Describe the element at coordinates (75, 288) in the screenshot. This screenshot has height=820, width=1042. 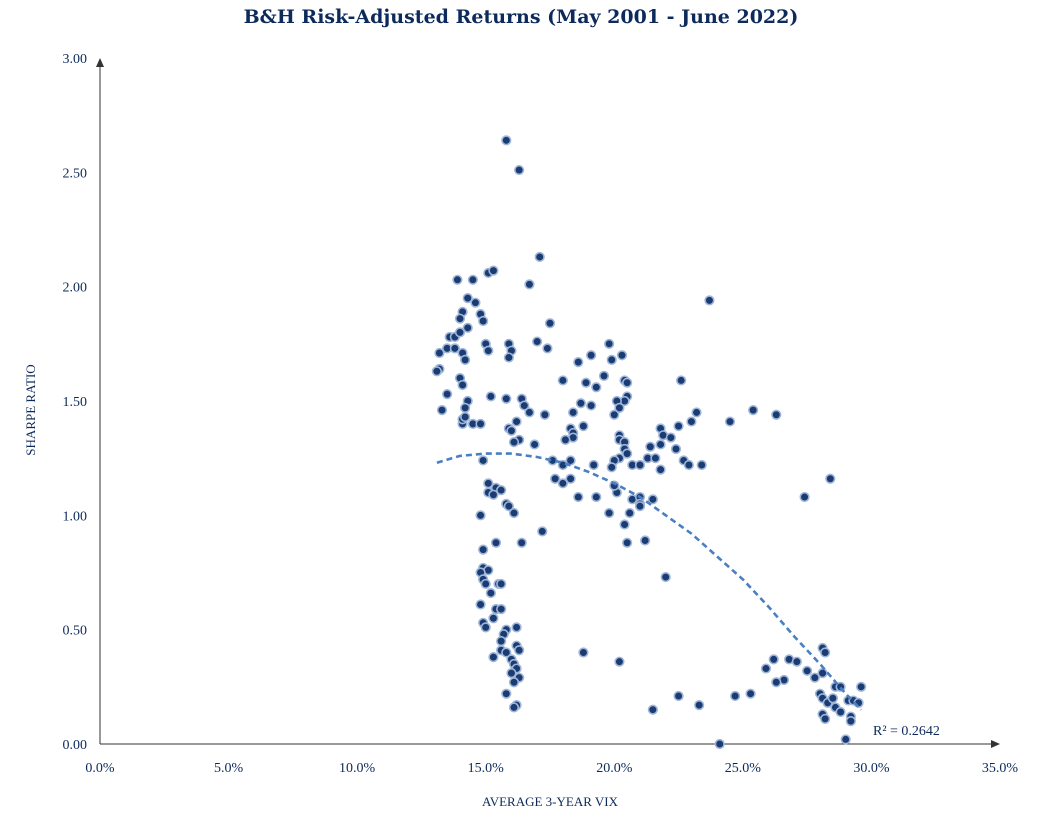
I see `y-tick-label: 2.00` at that location.